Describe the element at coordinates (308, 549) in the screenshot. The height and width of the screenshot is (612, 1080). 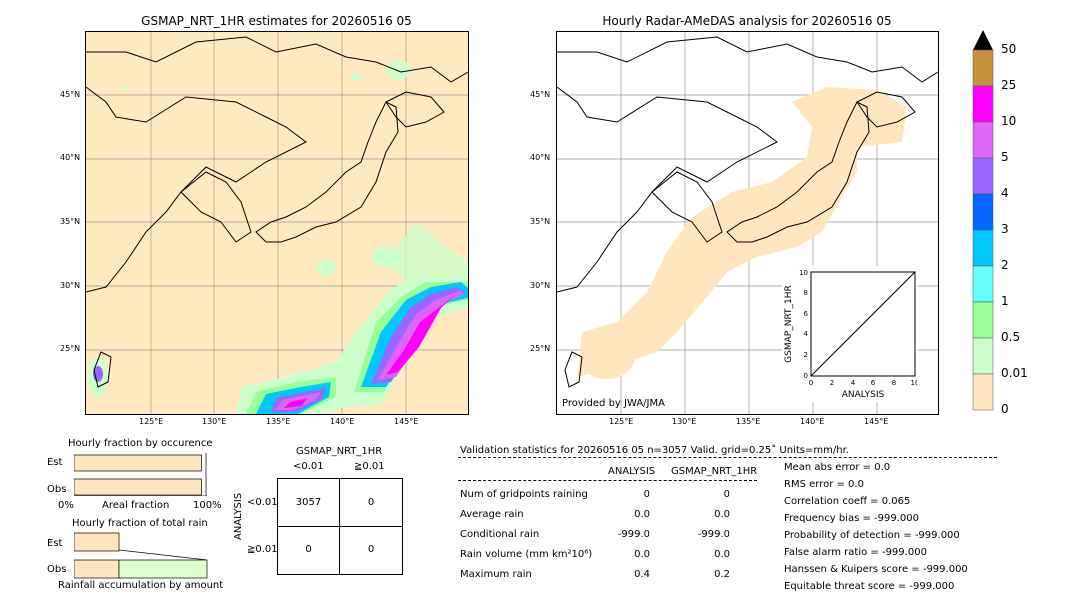
I see `contingency-cell-2: 0` at that location.